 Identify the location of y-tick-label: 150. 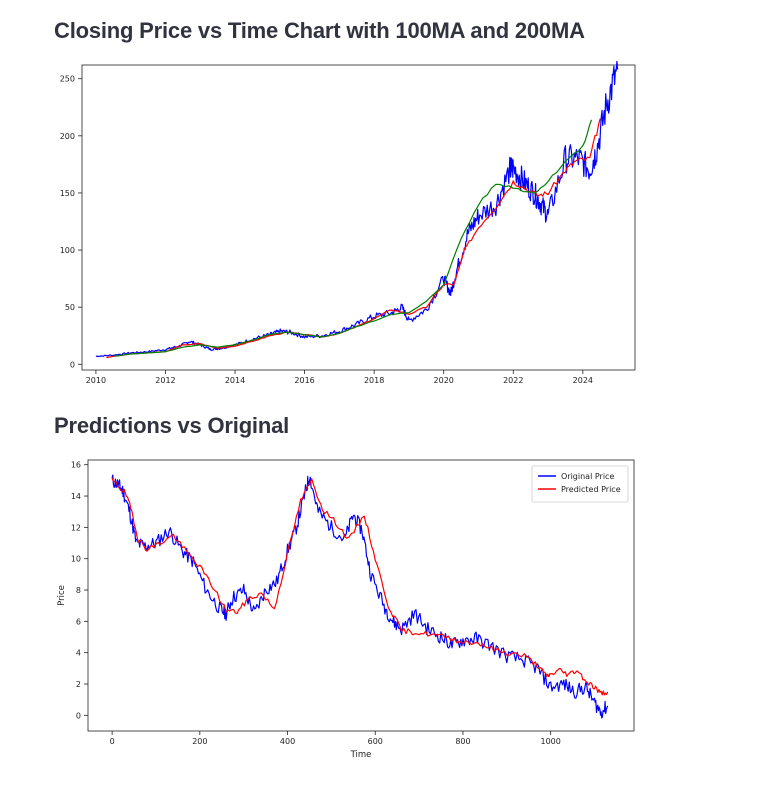
(67, 193).